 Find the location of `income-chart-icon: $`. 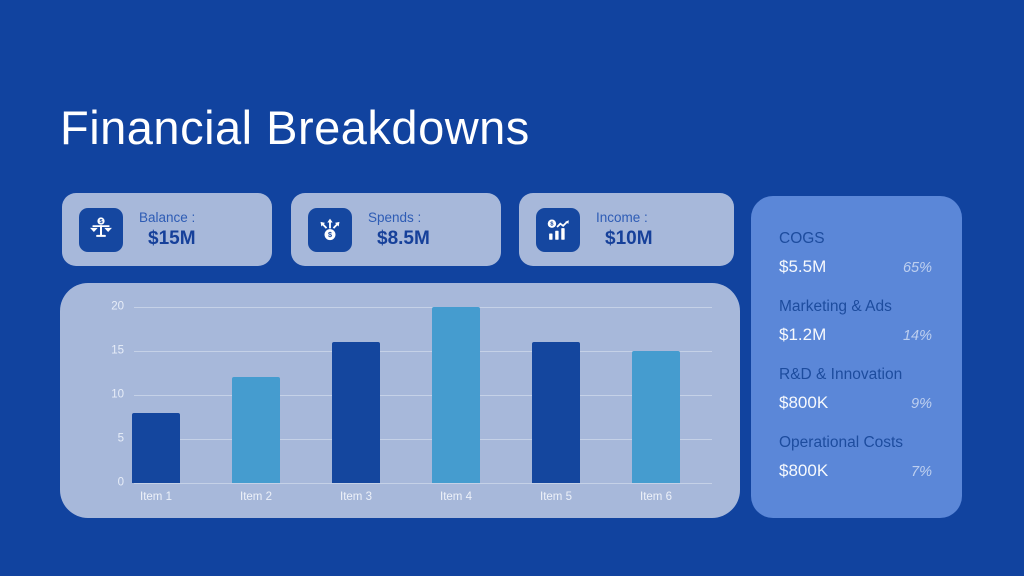

income-chart-icon: $ is located at coordinates (558, 229).